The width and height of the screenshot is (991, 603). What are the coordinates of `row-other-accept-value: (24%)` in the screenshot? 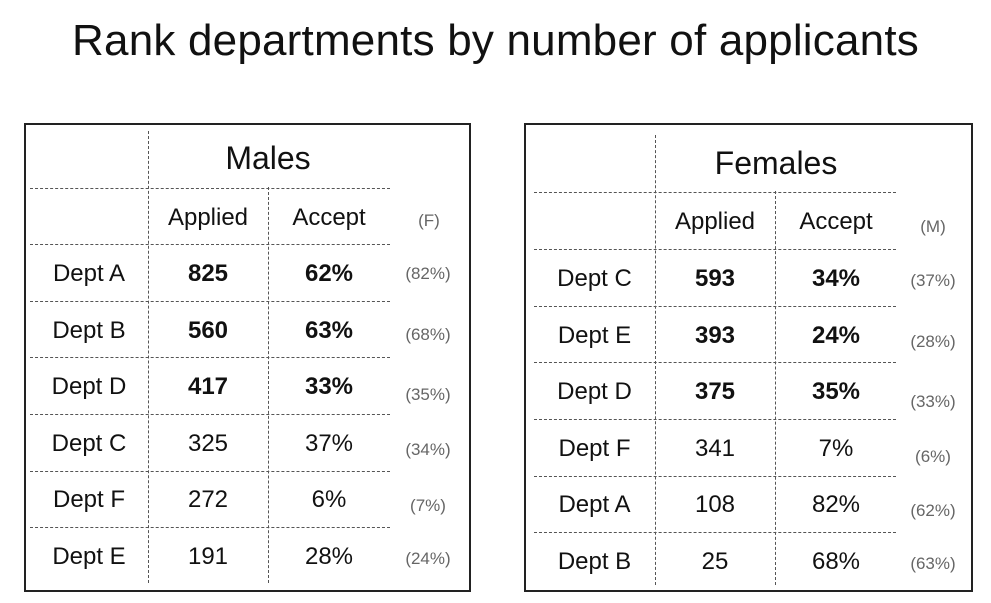 It's located at (428, 558).